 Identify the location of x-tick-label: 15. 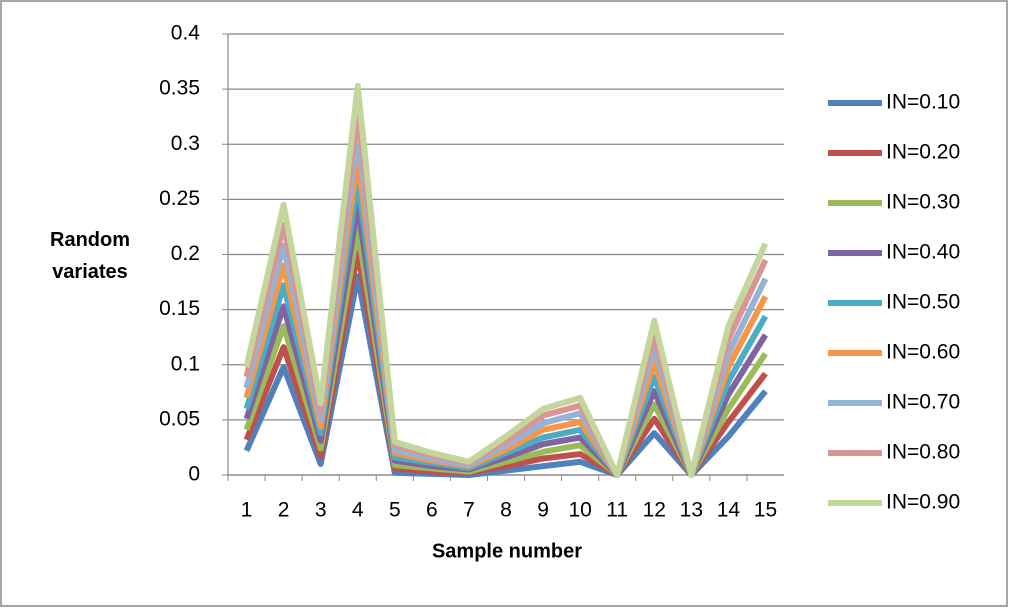
(765, 510).